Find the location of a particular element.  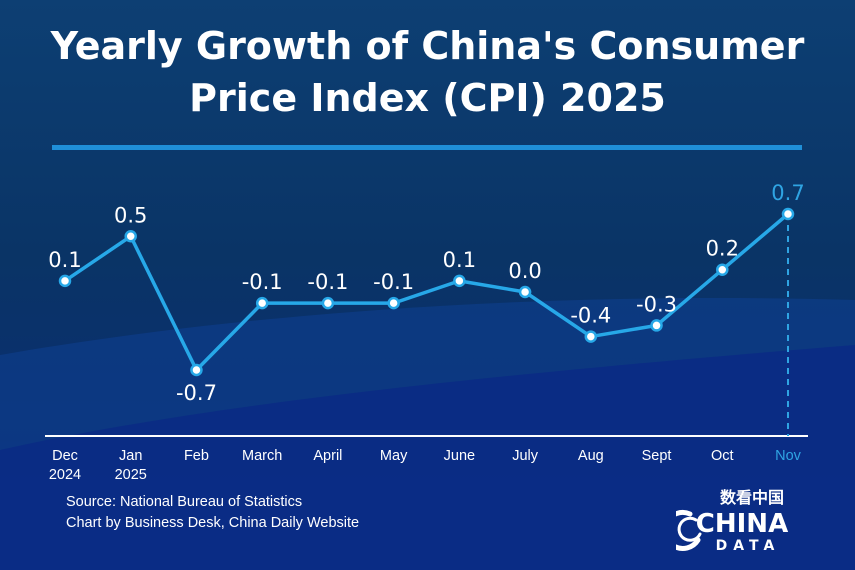

x-tick-label: 2024 is located at coordinates (65, 475).